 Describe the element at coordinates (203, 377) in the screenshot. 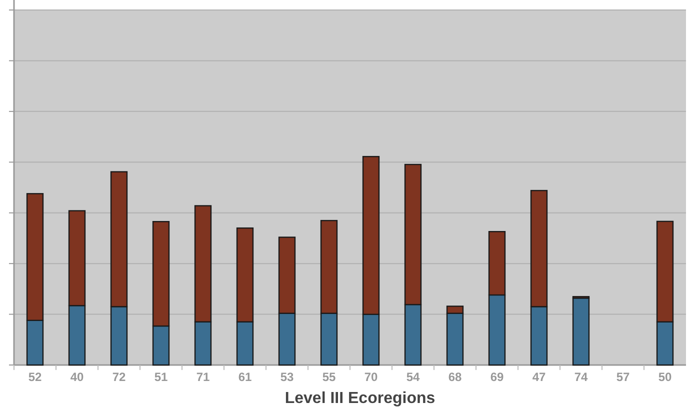

I see `x-tick-label: 71` at that location.